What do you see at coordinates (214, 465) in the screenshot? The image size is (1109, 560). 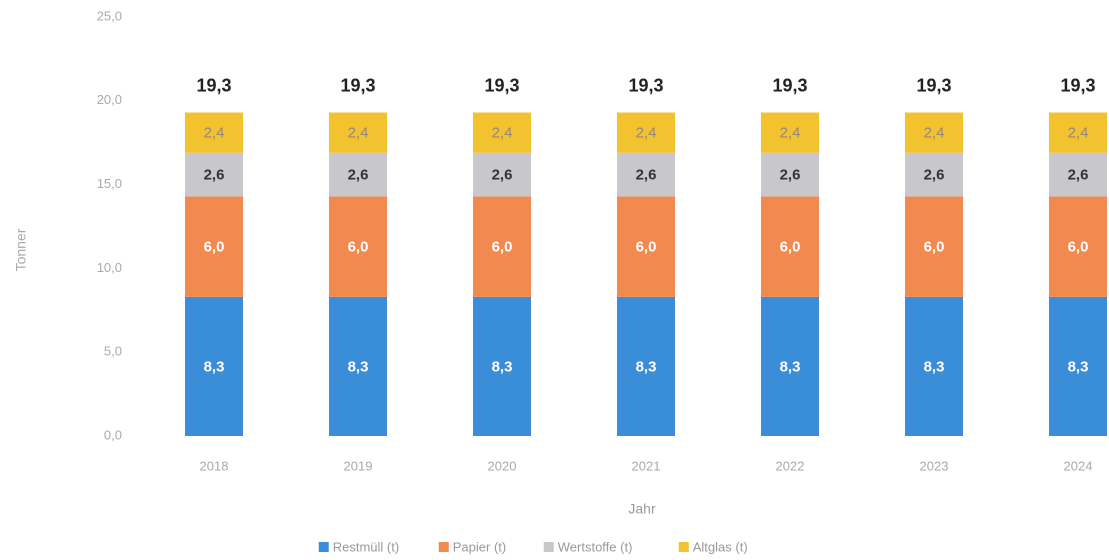 I see `x-tick-label: 2018` at bounding box center [214, 465].